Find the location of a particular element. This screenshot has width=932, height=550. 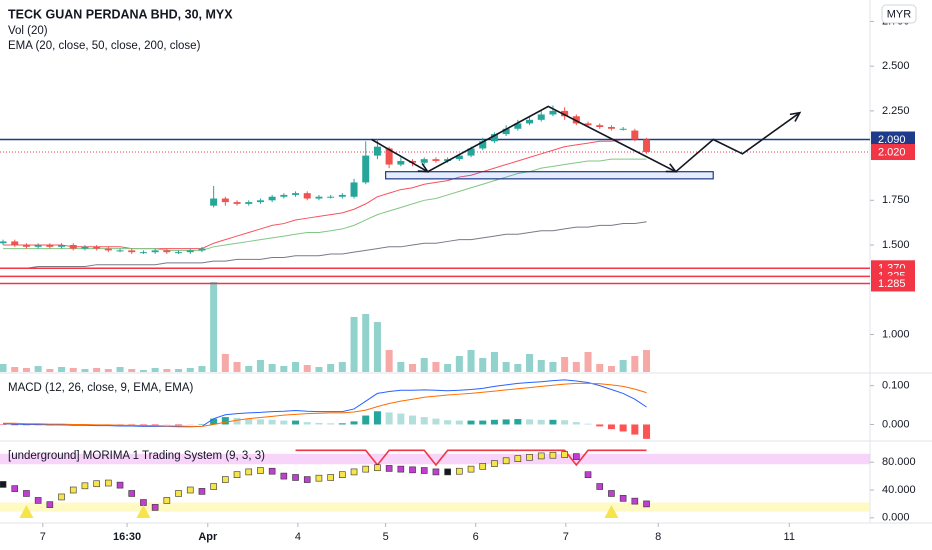

currency-button is located at coordinates (899, 14).